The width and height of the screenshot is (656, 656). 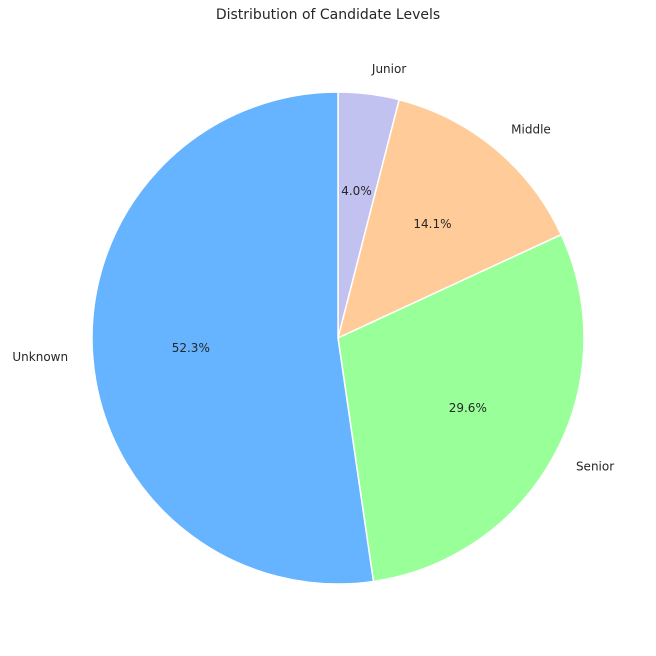 What do you see at coordinates (328, 15) in the screenshot?
I see `chart-title: Distribution of Candidate Levels` at bounding box center [328, 15].